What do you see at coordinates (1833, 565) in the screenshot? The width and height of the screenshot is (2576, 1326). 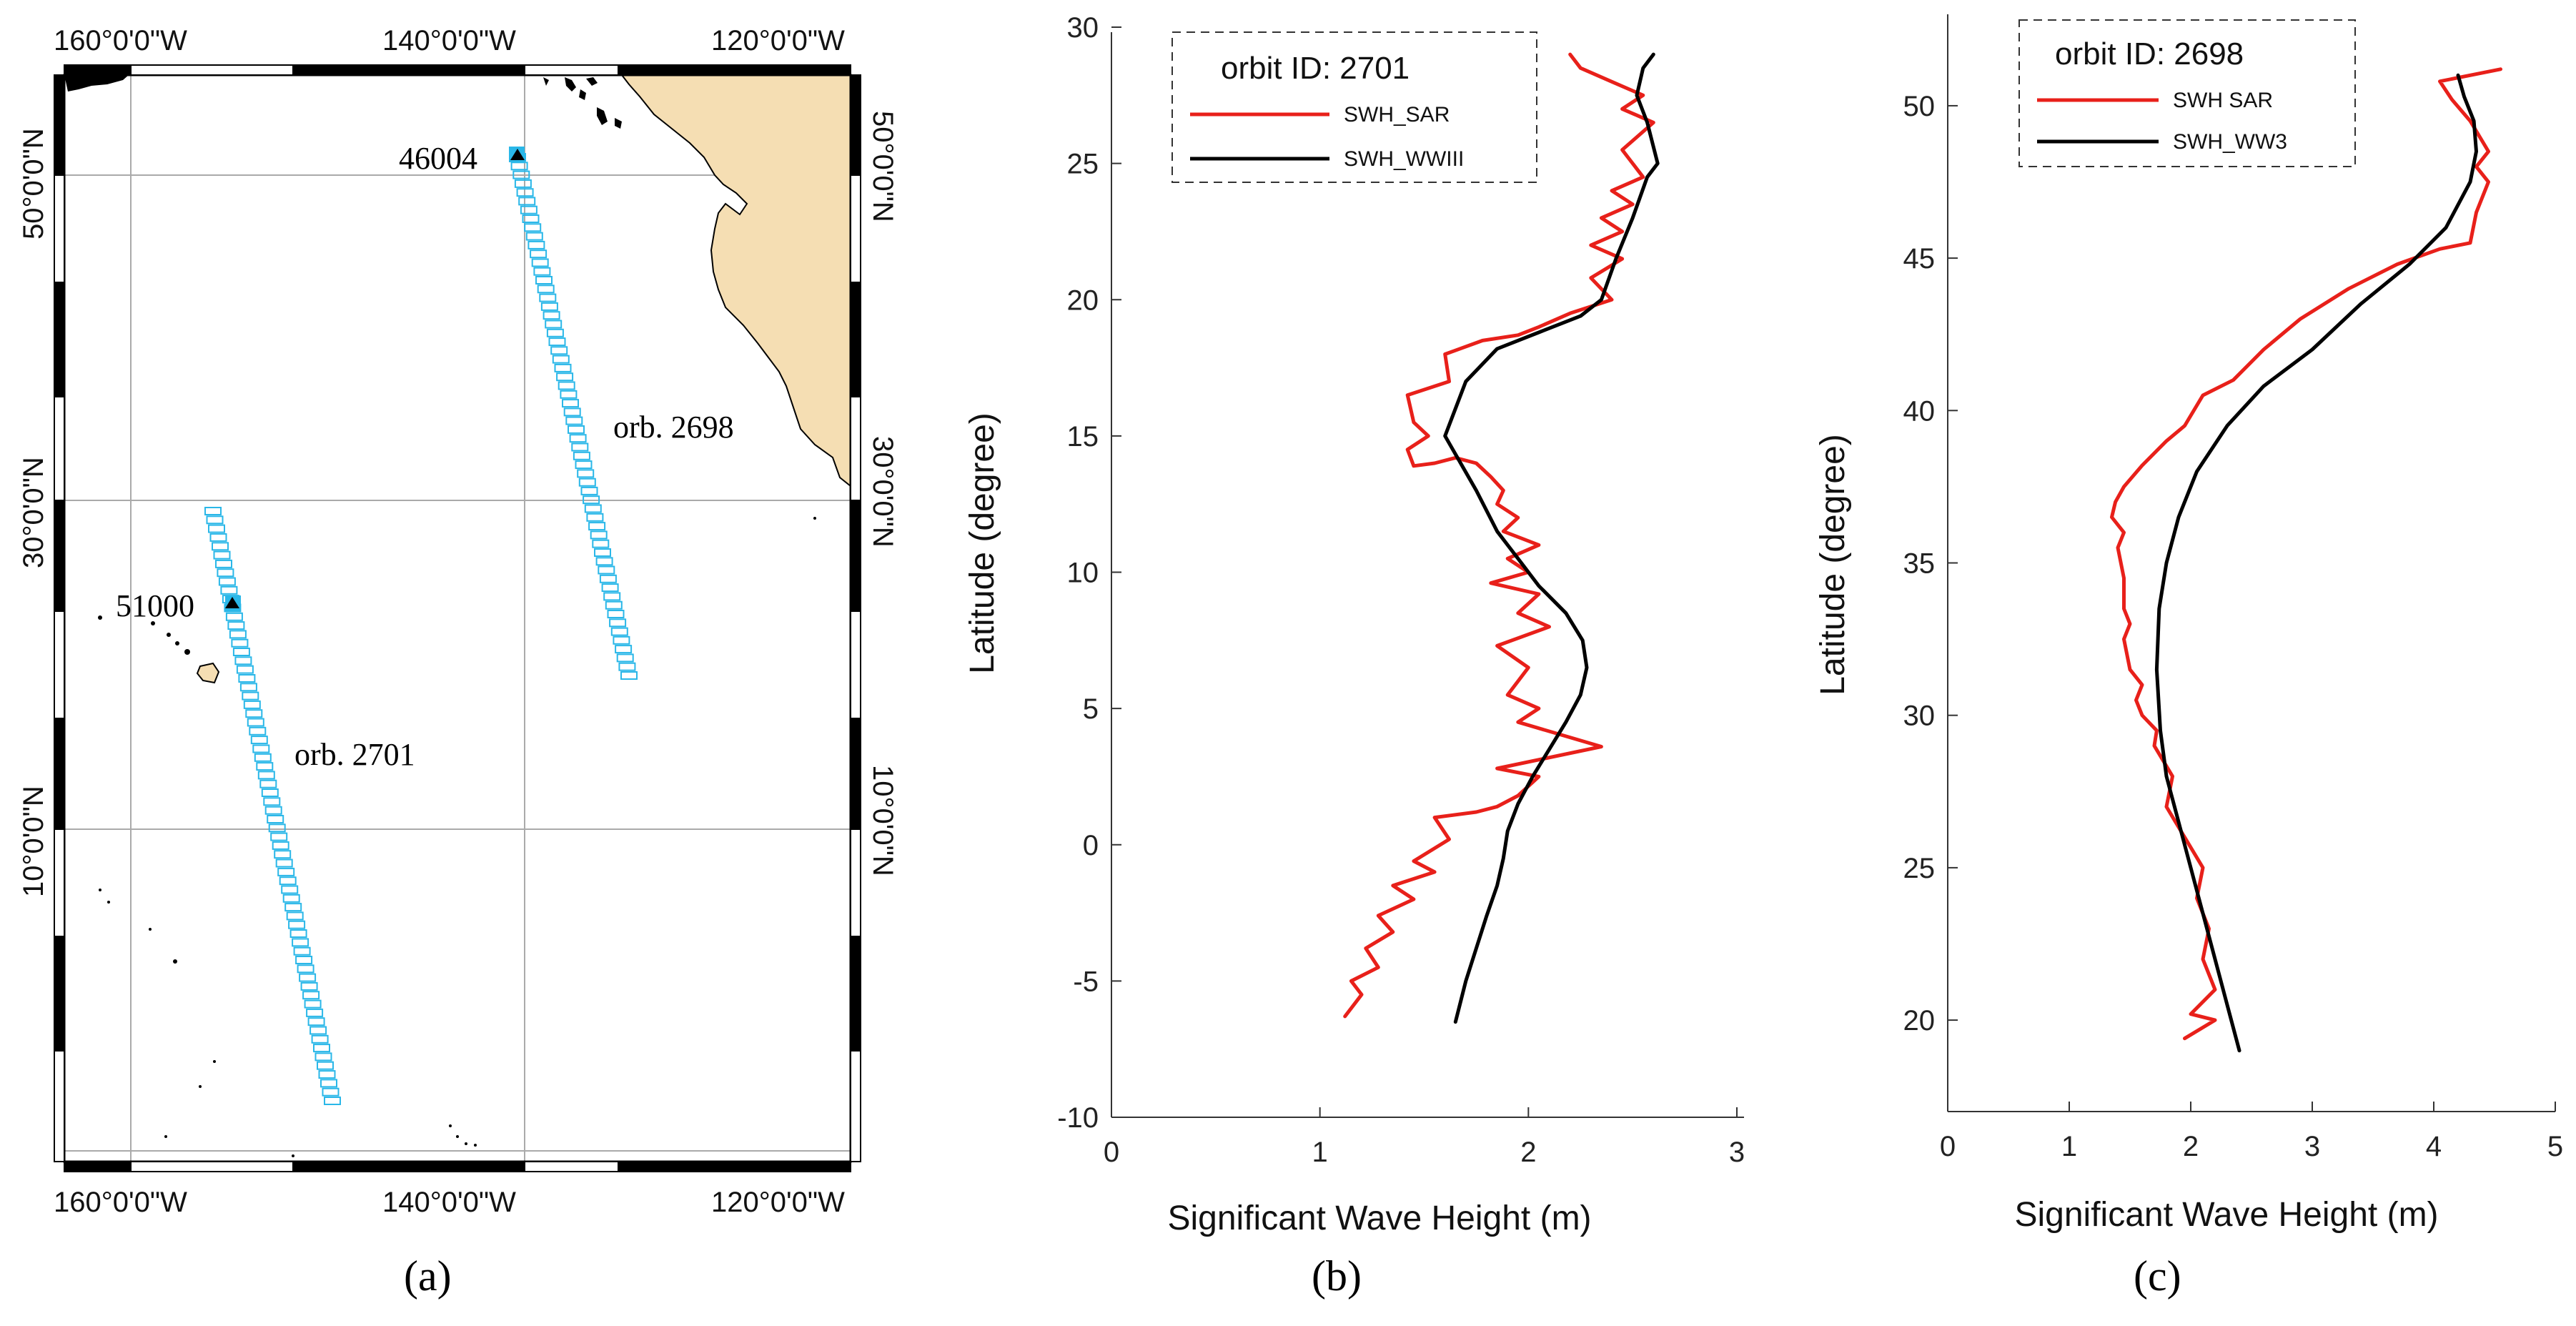 I see `chart-c-ylabel: Latitude (degree)` at bounding box center [1833, 565].